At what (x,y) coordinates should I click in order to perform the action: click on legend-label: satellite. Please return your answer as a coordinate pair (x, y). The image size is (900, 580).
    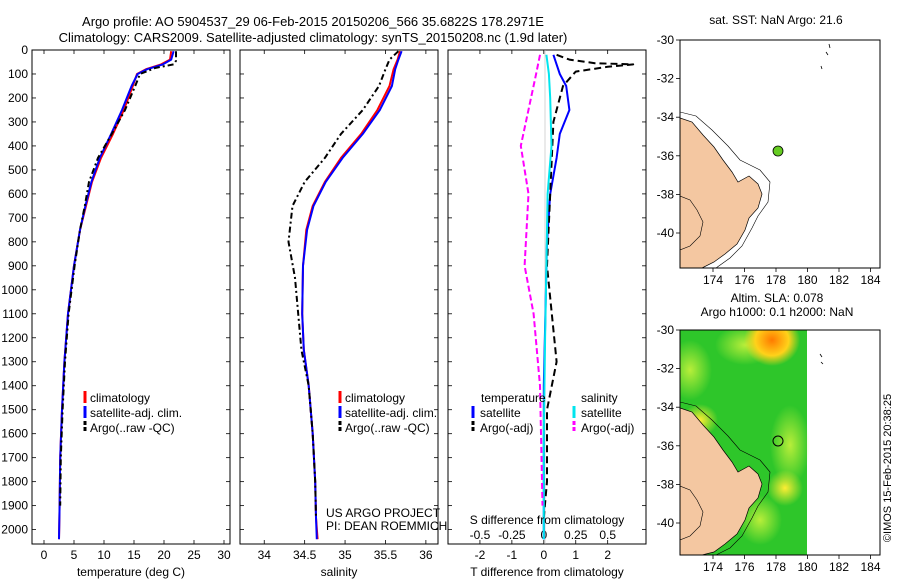
    Looking at the image, I should click on (500, 413).